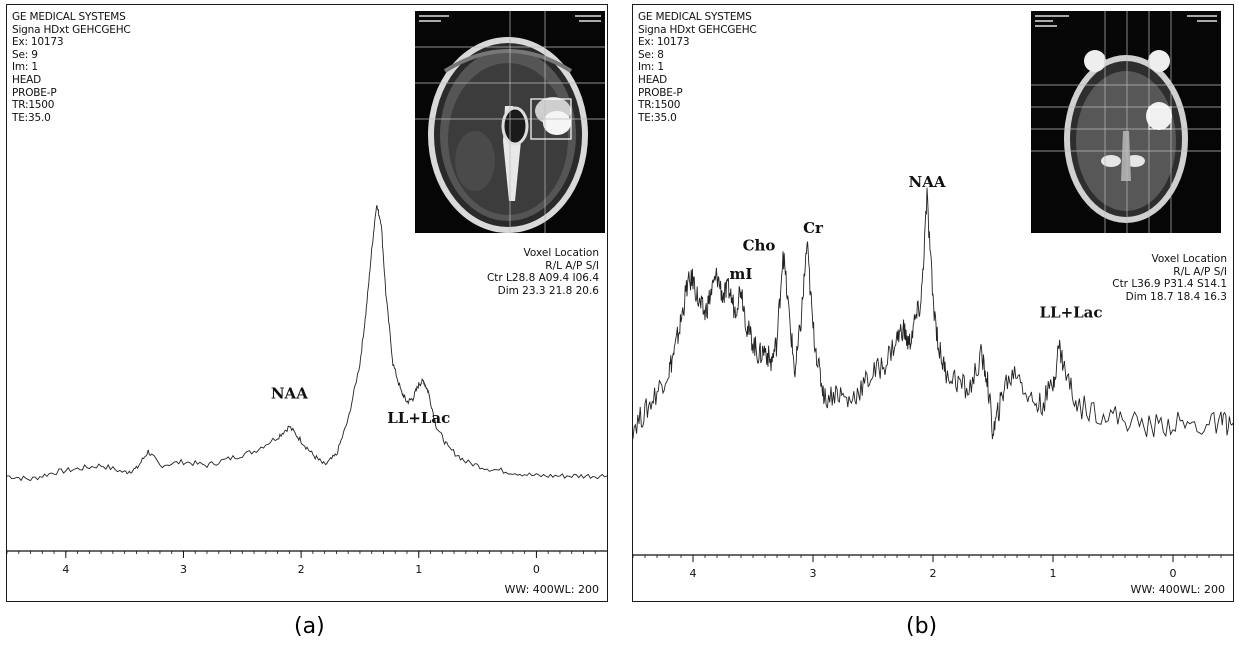 The height and width of the screenshot is (653, 1239). Describe the element at coordinates (1176, 296) in the screenshot. I see `voxel-dimensions: Dim 18.7 18.4 16.3` at that location.